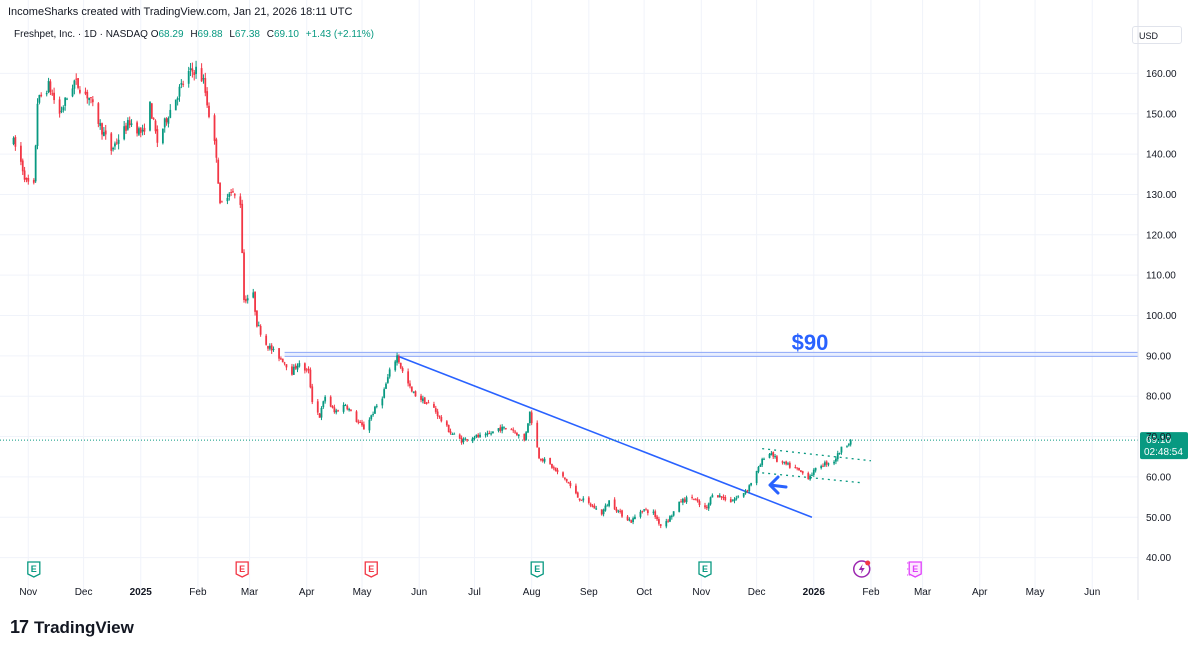  Describe the element at coordinates (604, 436) in the screenshot. I see `downtrend-line` at that location.